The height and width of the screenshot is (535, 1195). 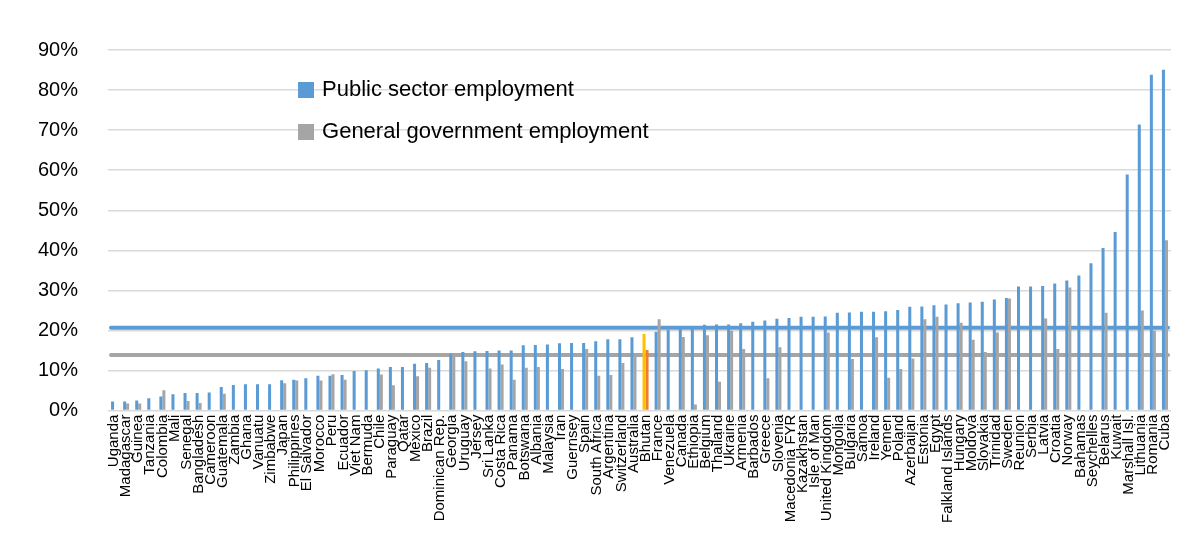 I want to click on y-tick-label: 30%, so click(x=58, y=288).